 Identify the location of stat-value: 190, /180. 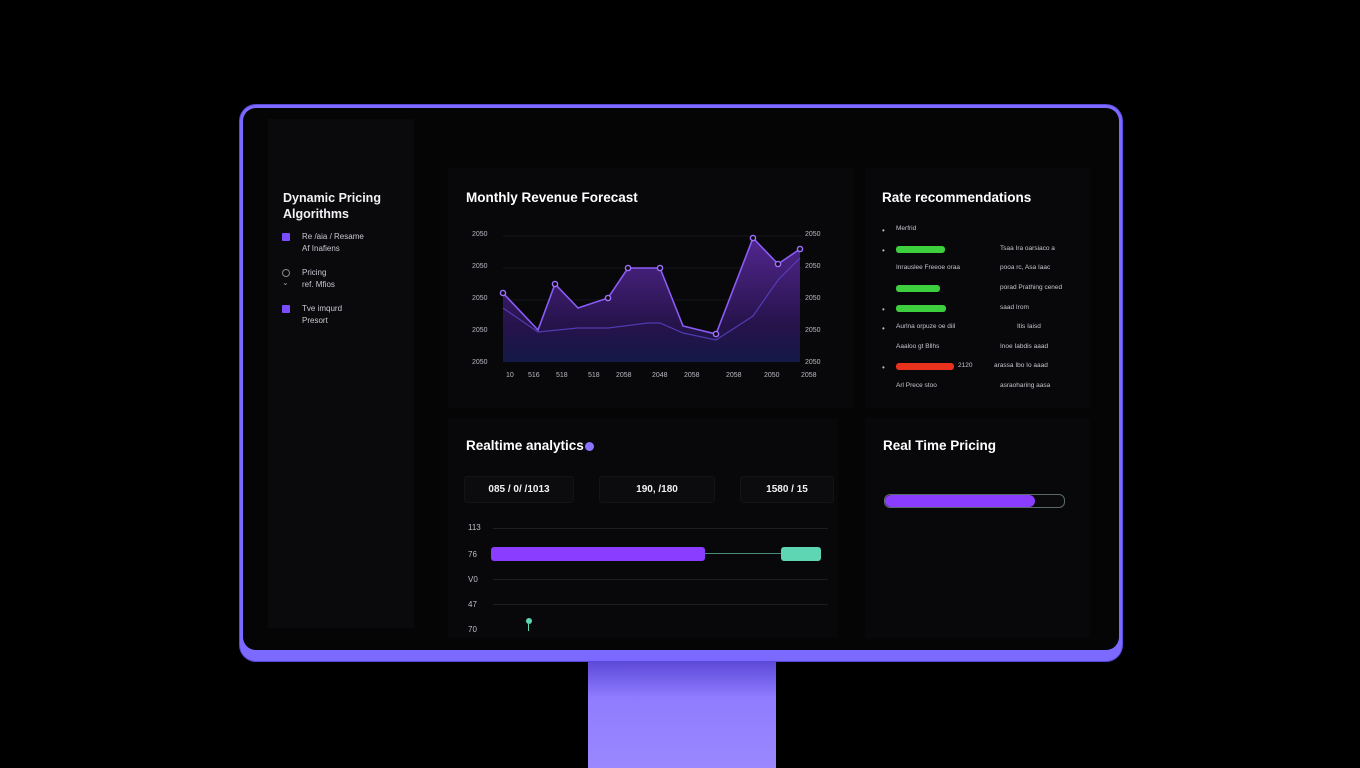
(657, 489).